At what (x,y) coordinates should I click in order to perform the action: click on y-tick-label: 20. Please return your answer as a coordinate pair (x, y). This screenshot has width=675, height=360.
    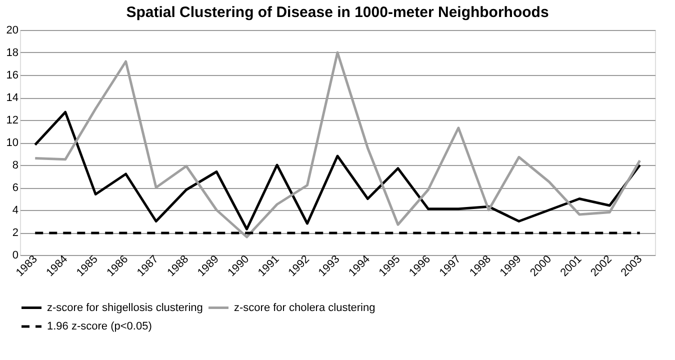
    Looking at the image, I should click on (12, 30).